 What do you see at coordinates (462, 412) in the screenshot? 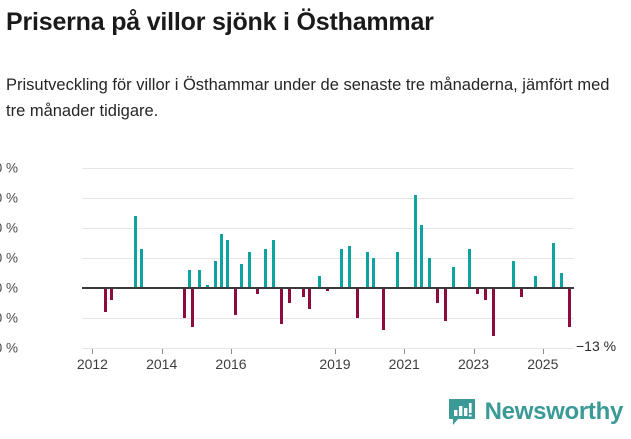
I see `bar-chart-bubble-icon` at bounding box center [462, 412].